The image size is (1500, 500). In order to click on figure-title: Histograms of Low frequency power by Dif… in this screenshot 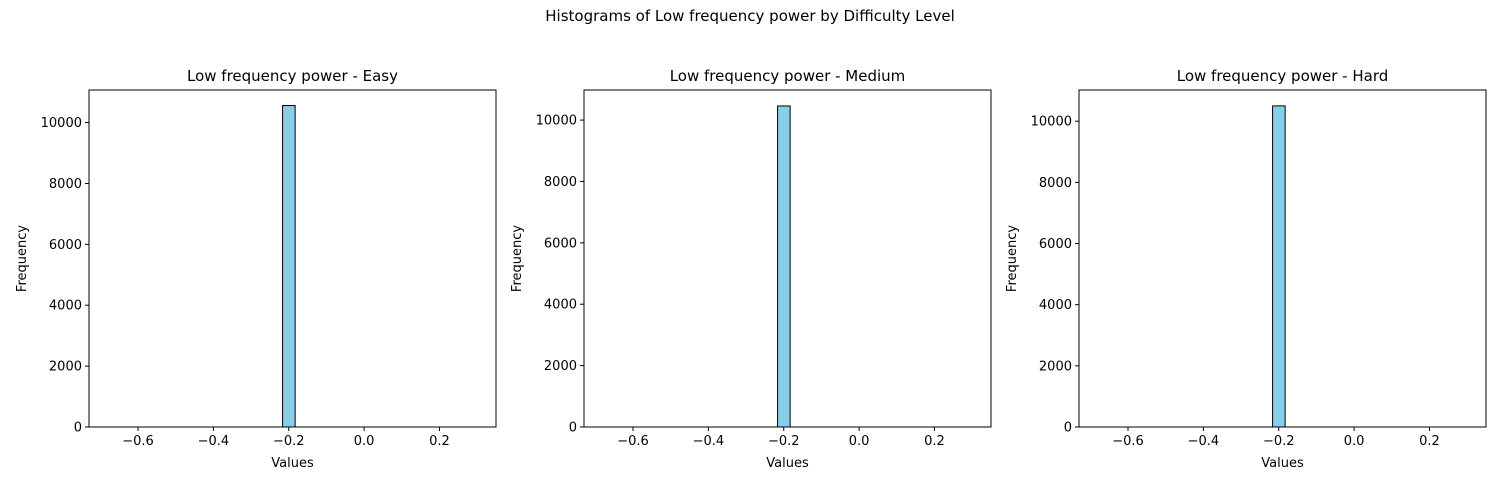, I will do `click(750, 16)`.